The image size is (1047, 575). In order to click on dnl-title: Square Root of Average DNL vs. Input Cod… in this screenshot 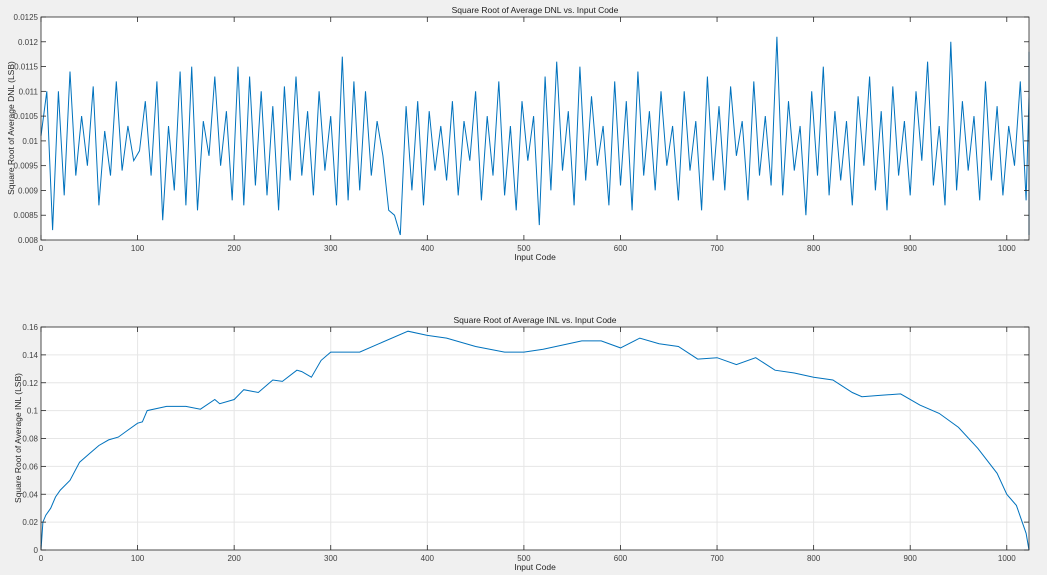, I will do `click(535, 10)`.